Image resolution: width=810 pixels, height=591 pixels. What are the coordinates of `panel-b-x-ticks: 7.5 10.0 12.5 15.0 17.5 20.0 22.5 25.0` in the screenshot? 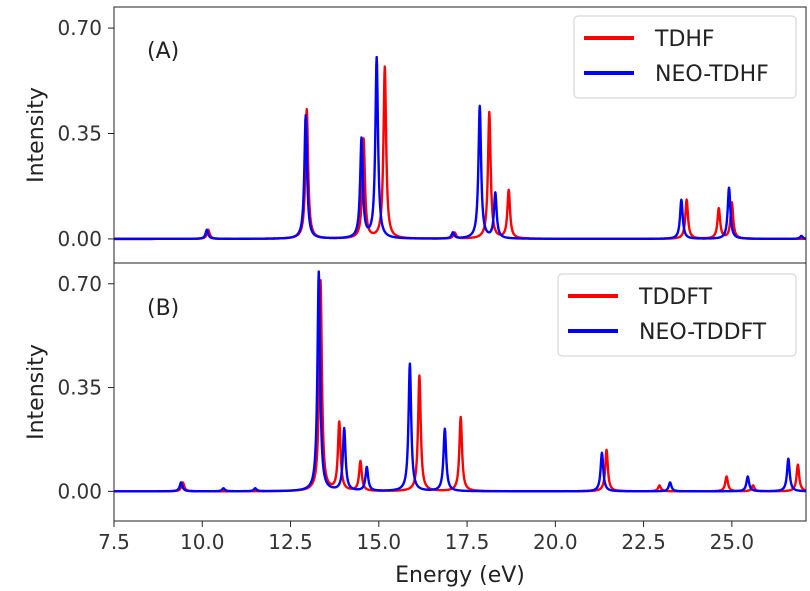 It's located at (426, 537).